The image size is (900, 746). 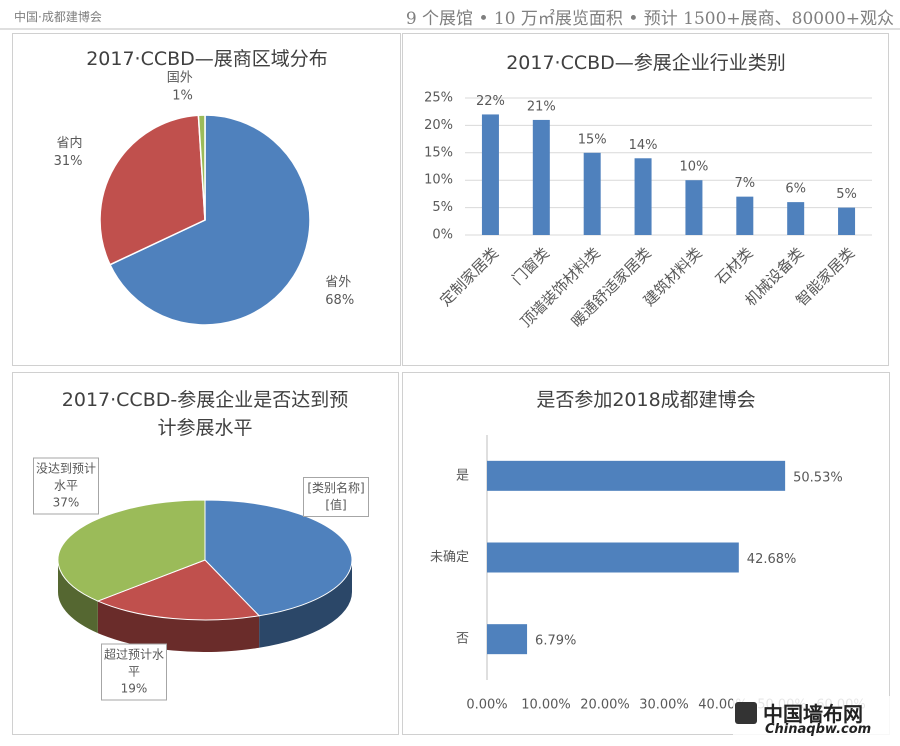 I want to click on y-tick-label: 是, so click(x=462, y=475).